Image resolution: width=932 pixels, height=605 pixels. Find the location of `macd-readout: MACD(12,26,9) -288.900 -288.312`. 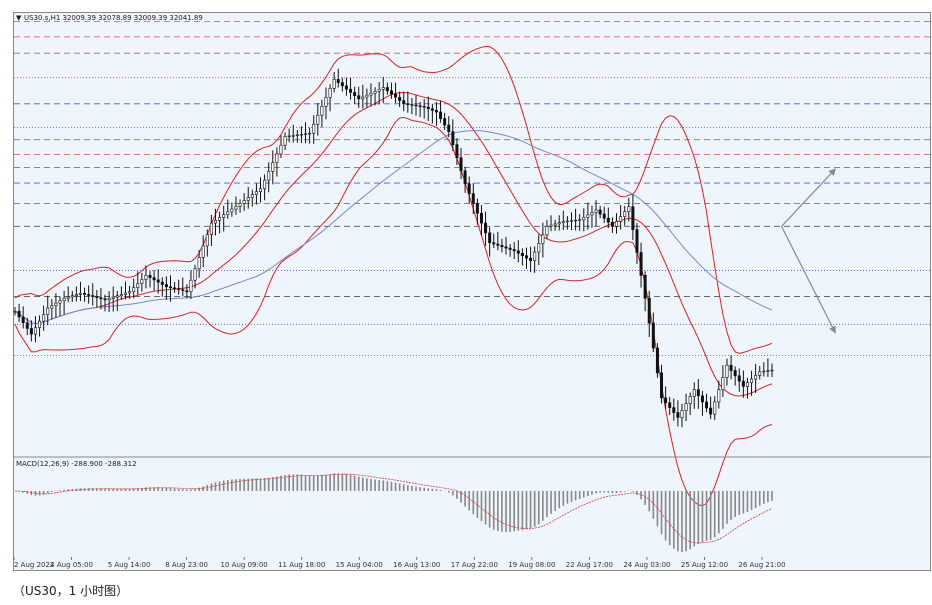

macd-readout: MACD(12,26,9) -288.900 -288.312 is located at coordinates (76, 464).